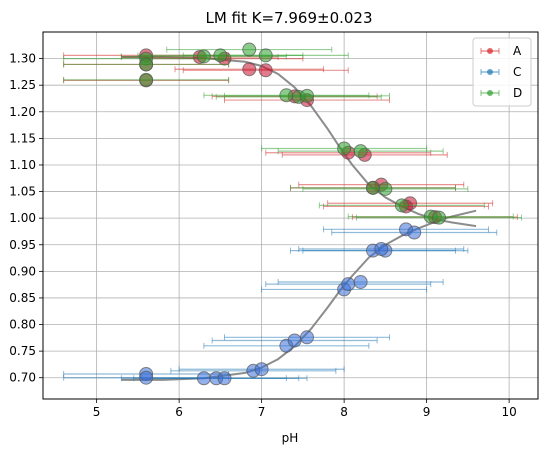 The image size is (547, 459). I want to click on y-tick-label: 1.00, so click(22, 218).